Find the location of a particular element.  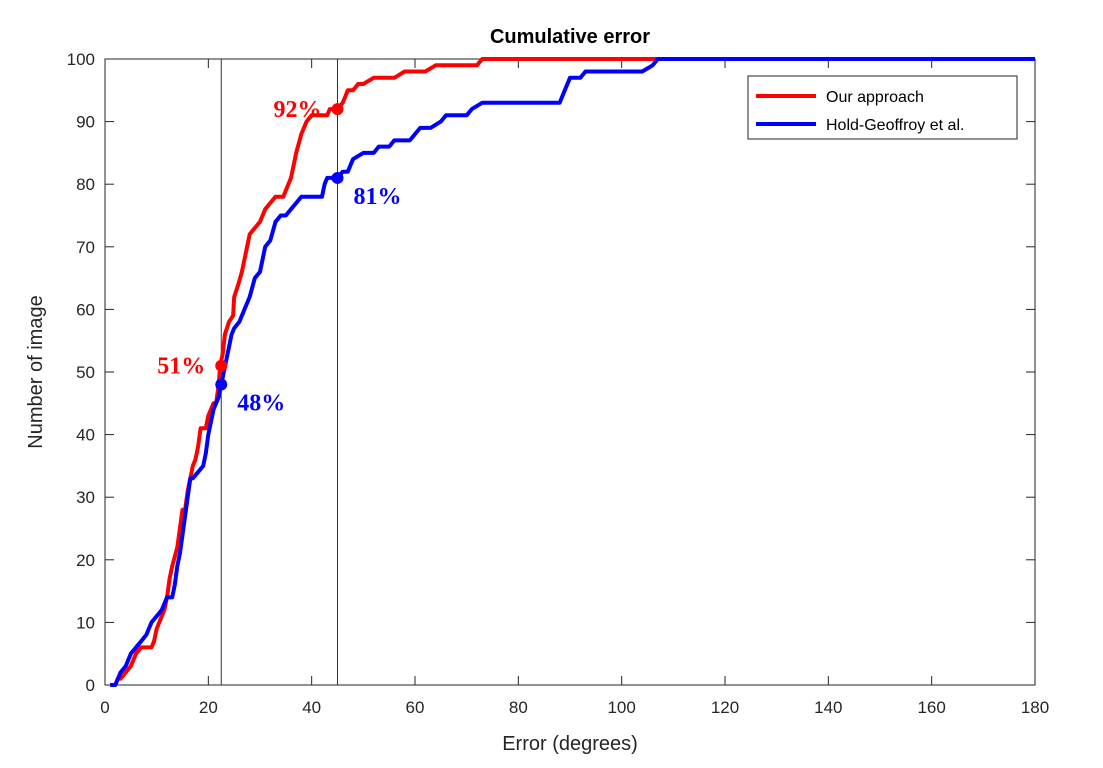

y-tick-label: 30 is located at coordinates (85, 497).